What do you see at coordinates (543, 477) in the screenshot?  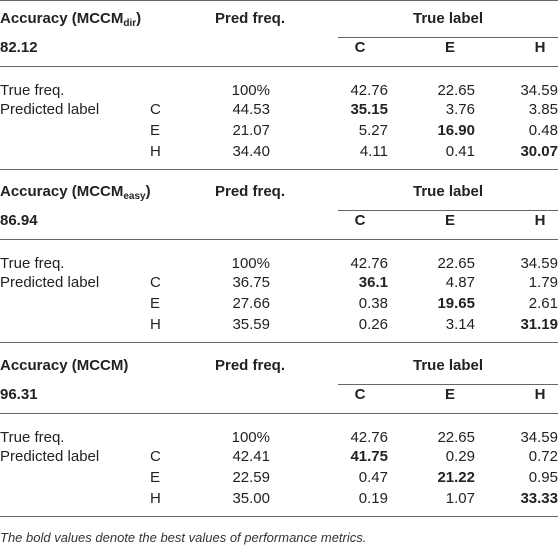 I see `cell-value: 0.95` at bounding box center [543, 477].